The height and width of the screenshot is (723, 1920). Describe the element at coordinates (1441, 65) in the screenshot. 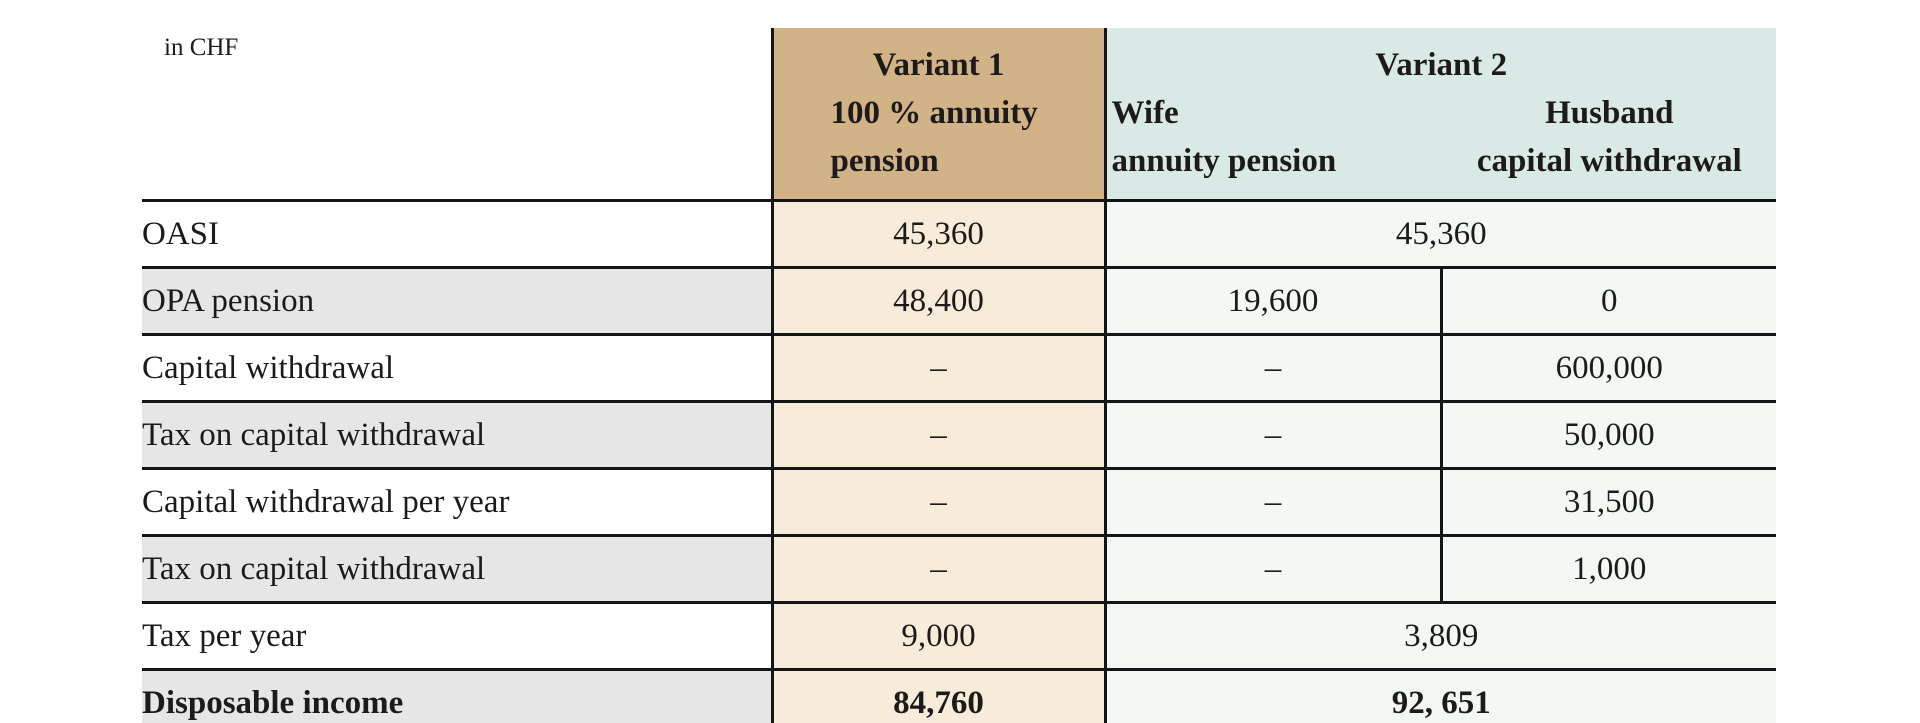

I see `variant2-title: Variant 2` at that location.